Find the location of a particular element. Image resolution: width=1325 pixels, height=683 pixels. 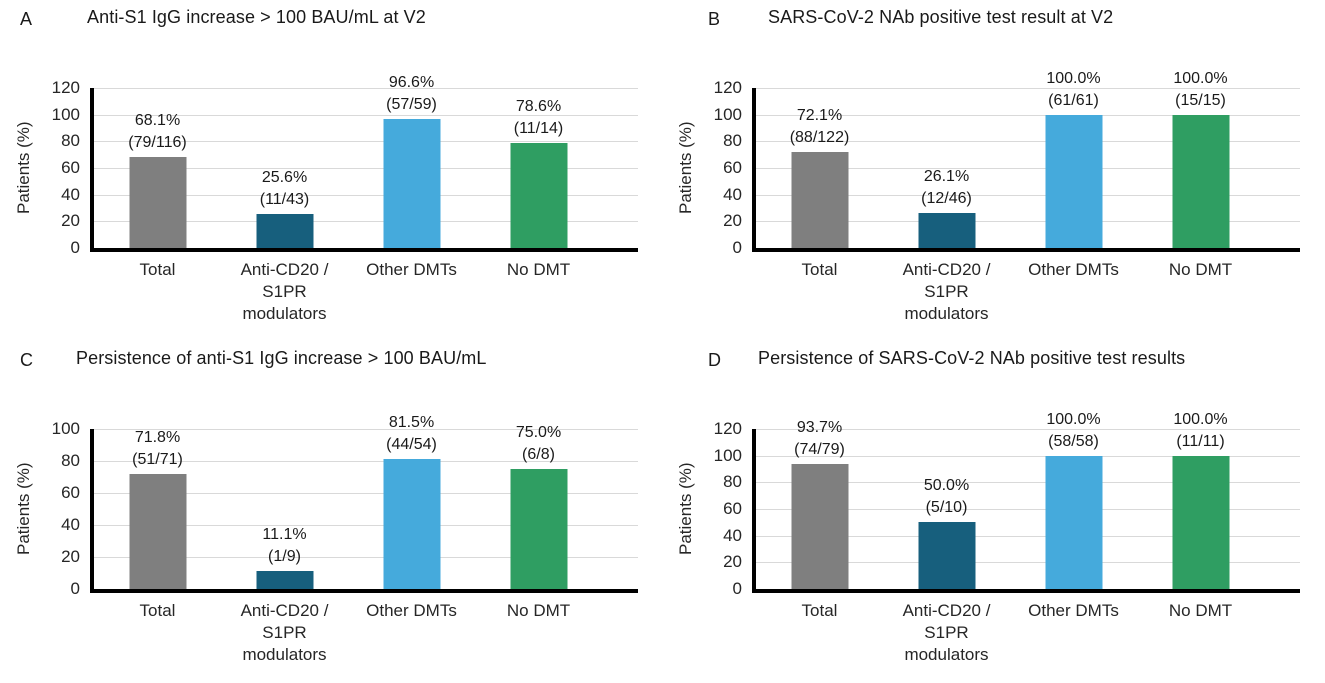

bar-value-label: 72.1% (88/122) is located at coordinates (819, 126).